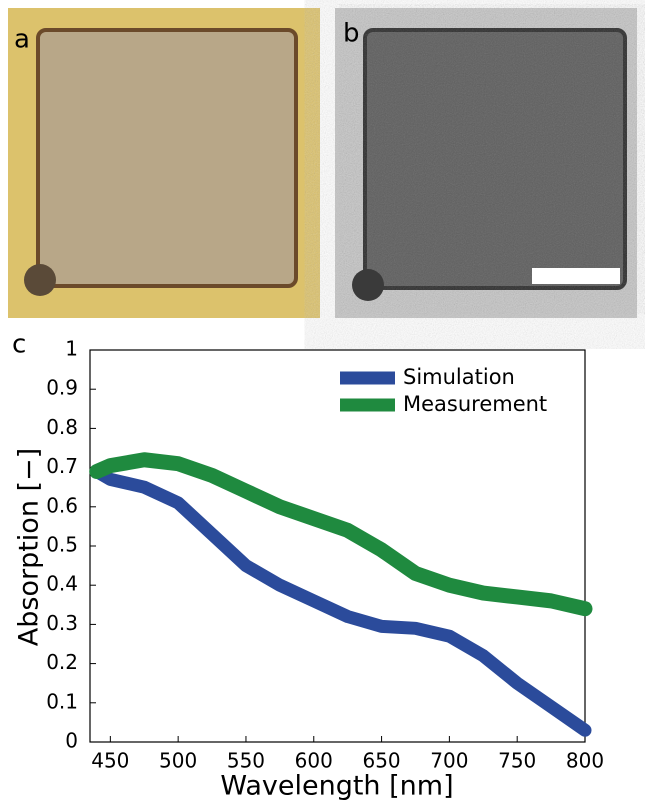 This screenshot has width=645, height=807. What do you see at coordinates (475, 404) in the screenshot?
I see `legend-label: Measurement` at bounding box center [475, 404].